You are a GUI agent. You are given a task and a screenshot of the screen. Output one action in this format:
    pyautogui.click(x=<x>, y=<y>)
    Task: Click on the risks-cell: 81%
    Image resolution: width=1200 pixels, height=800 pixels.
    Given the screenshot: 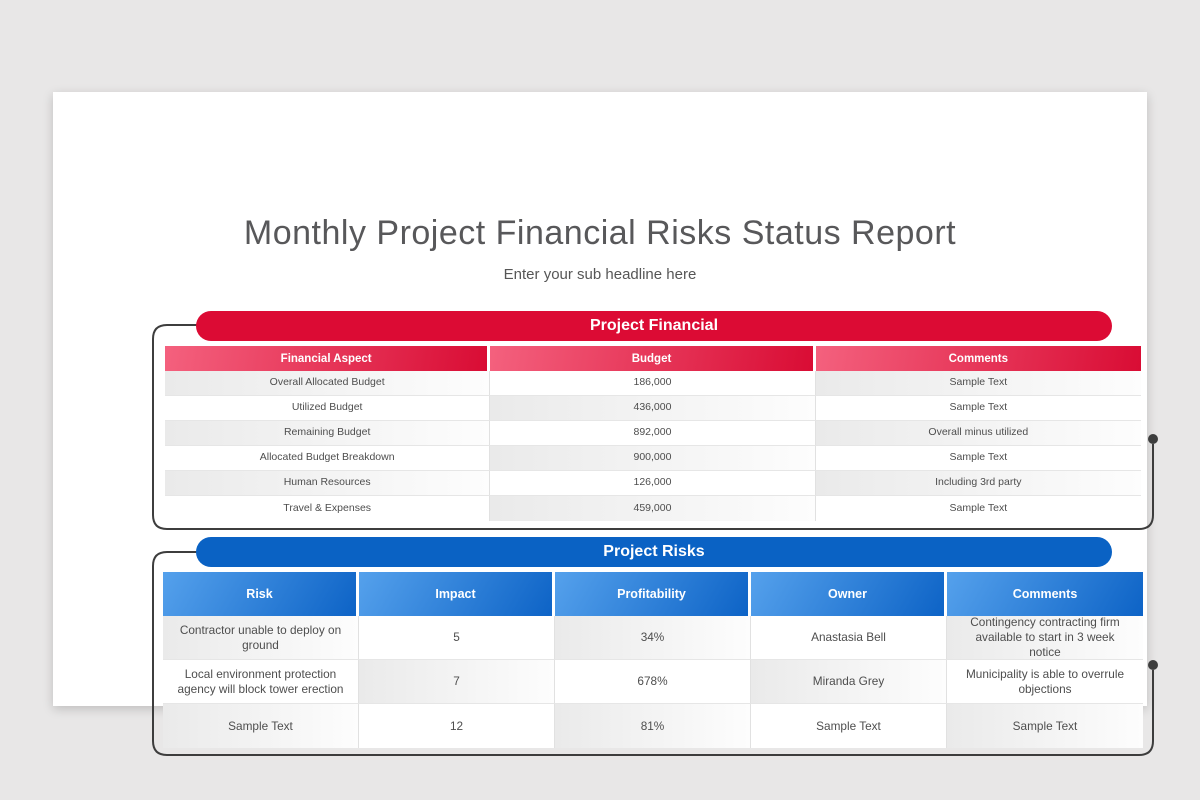 What is the action you would take?
    pyautogui.click(x=653, y=726)
    